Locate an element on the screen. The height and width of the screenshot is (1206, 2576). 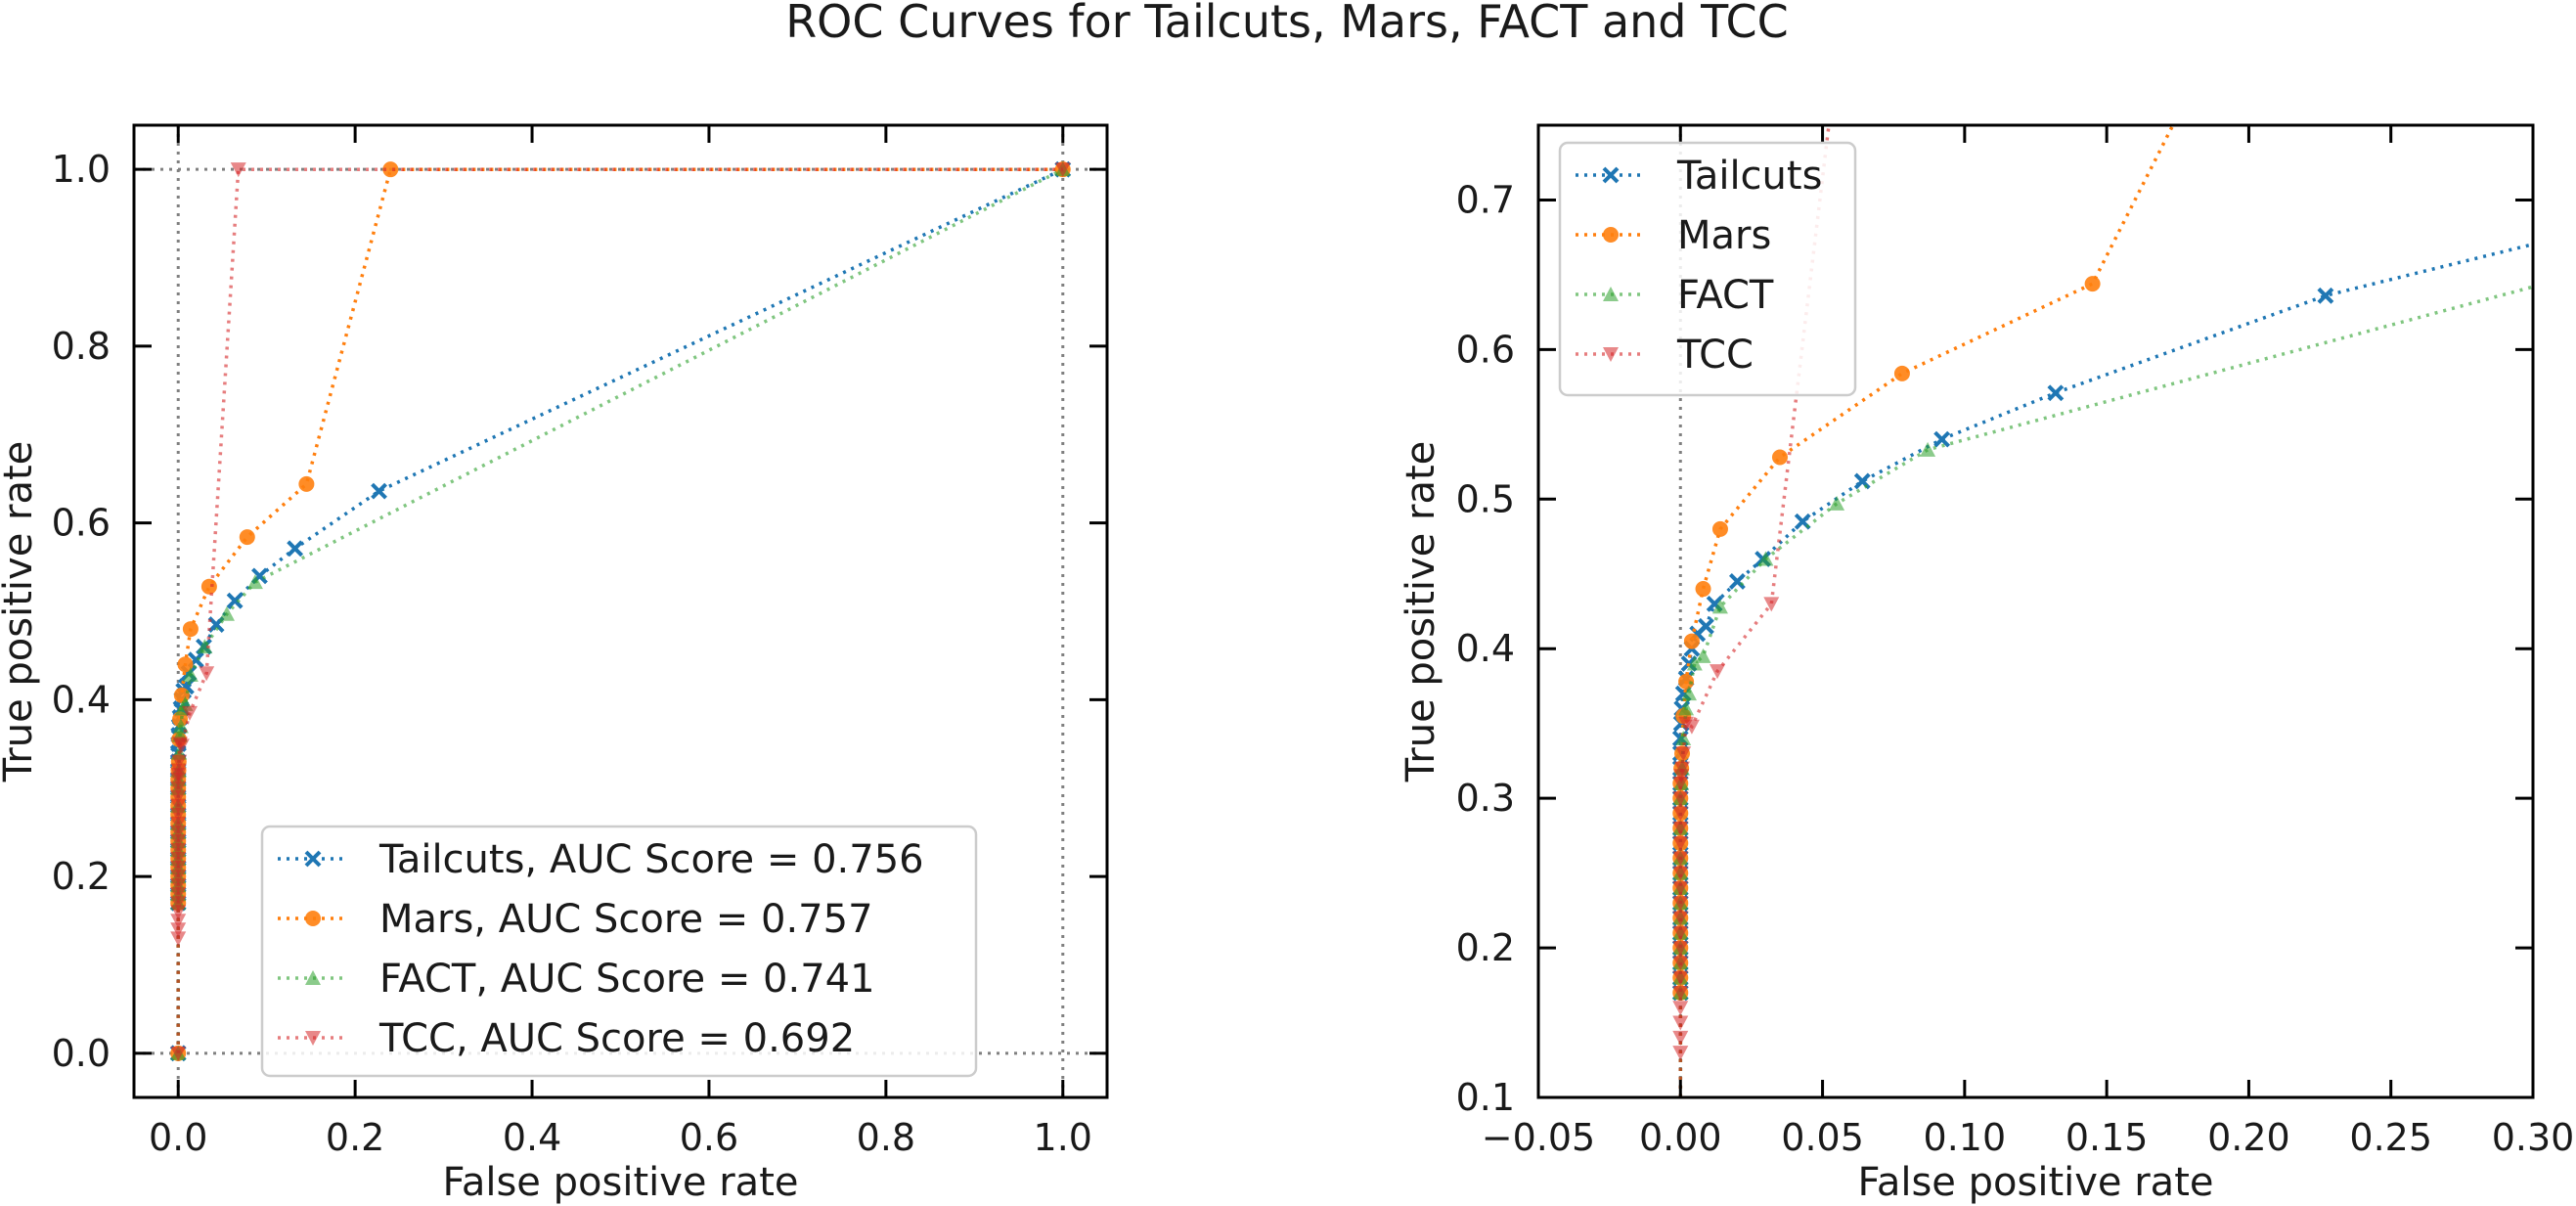
left-ytick-label: 0.6 is located at coordinates (81, 523).